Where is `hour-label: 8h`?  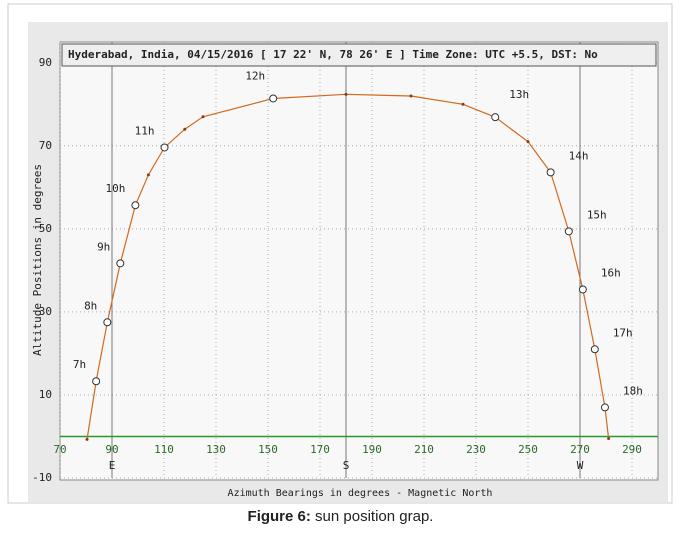
hour-label: 8h is located at coordinates (90, 305).